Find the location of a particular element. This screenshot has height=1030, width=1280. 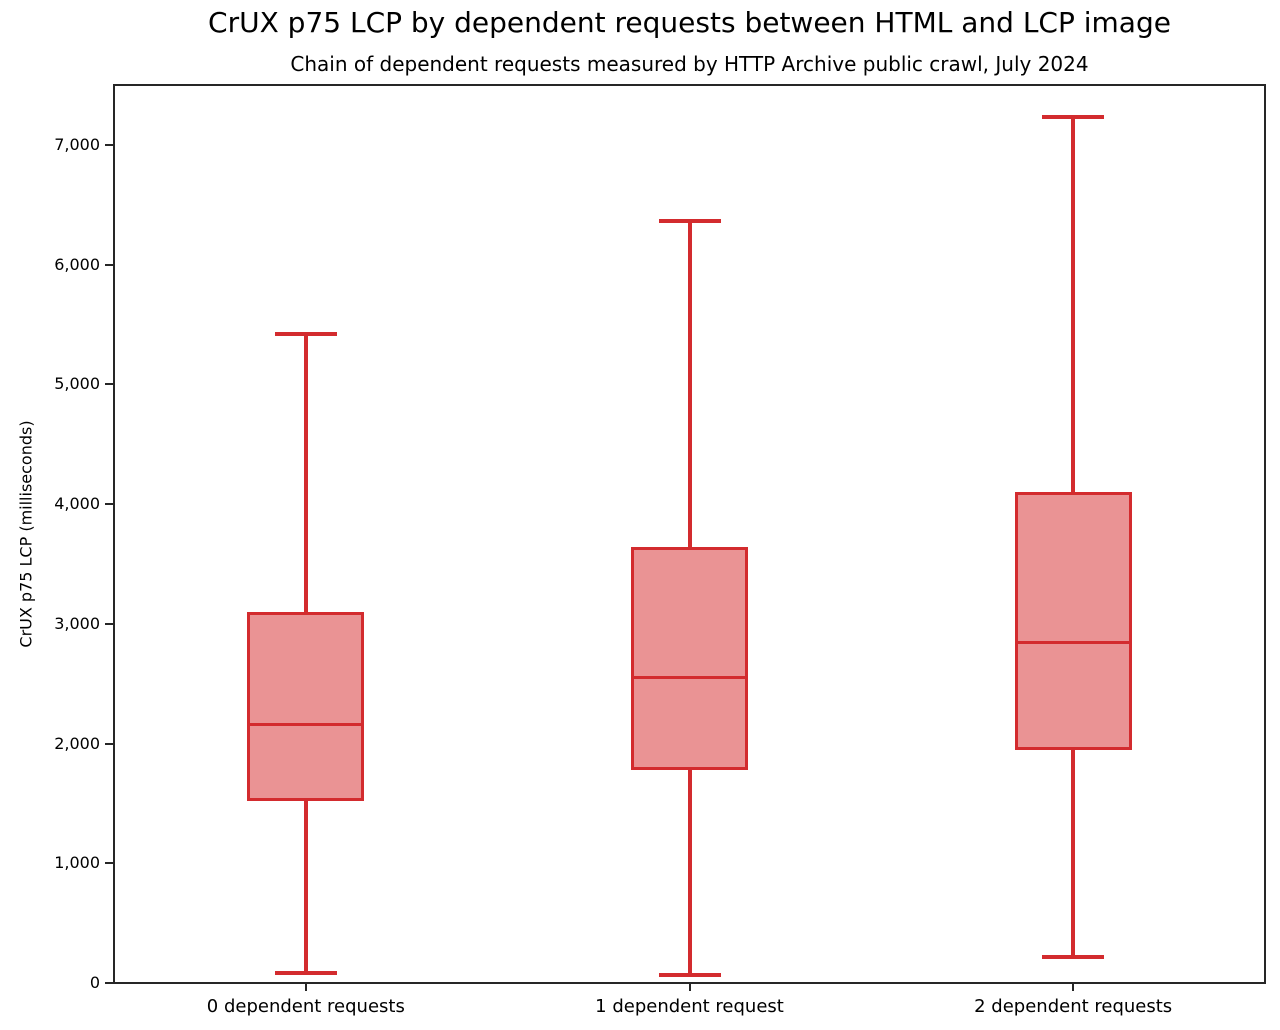

y-tick-label: 5,000 is located at coordinates (77, 384).